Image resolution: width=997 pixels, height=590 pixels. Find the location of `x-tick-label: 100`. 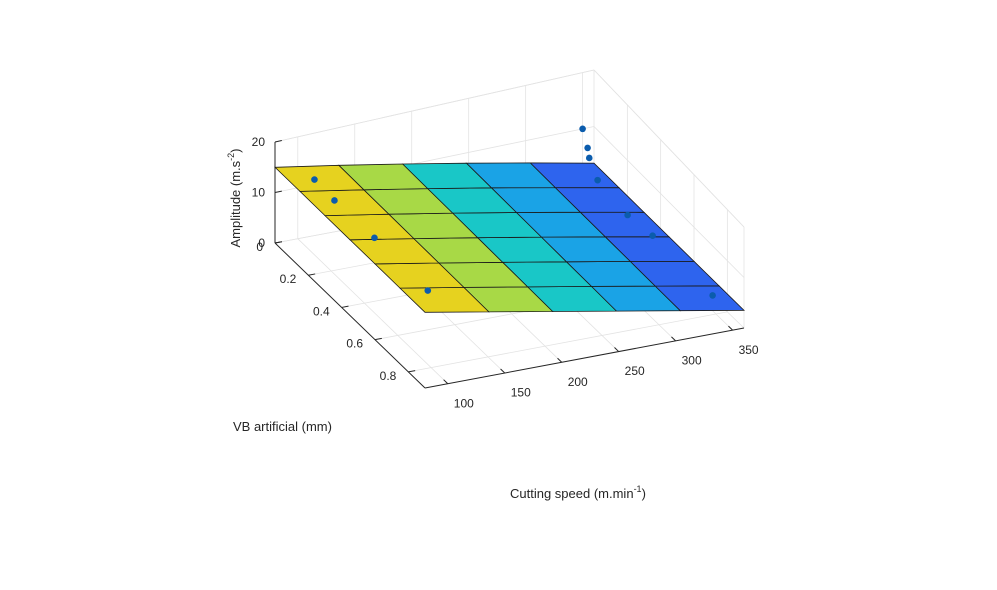

x-tick-label: 100 is located at coordinates (464, 403).